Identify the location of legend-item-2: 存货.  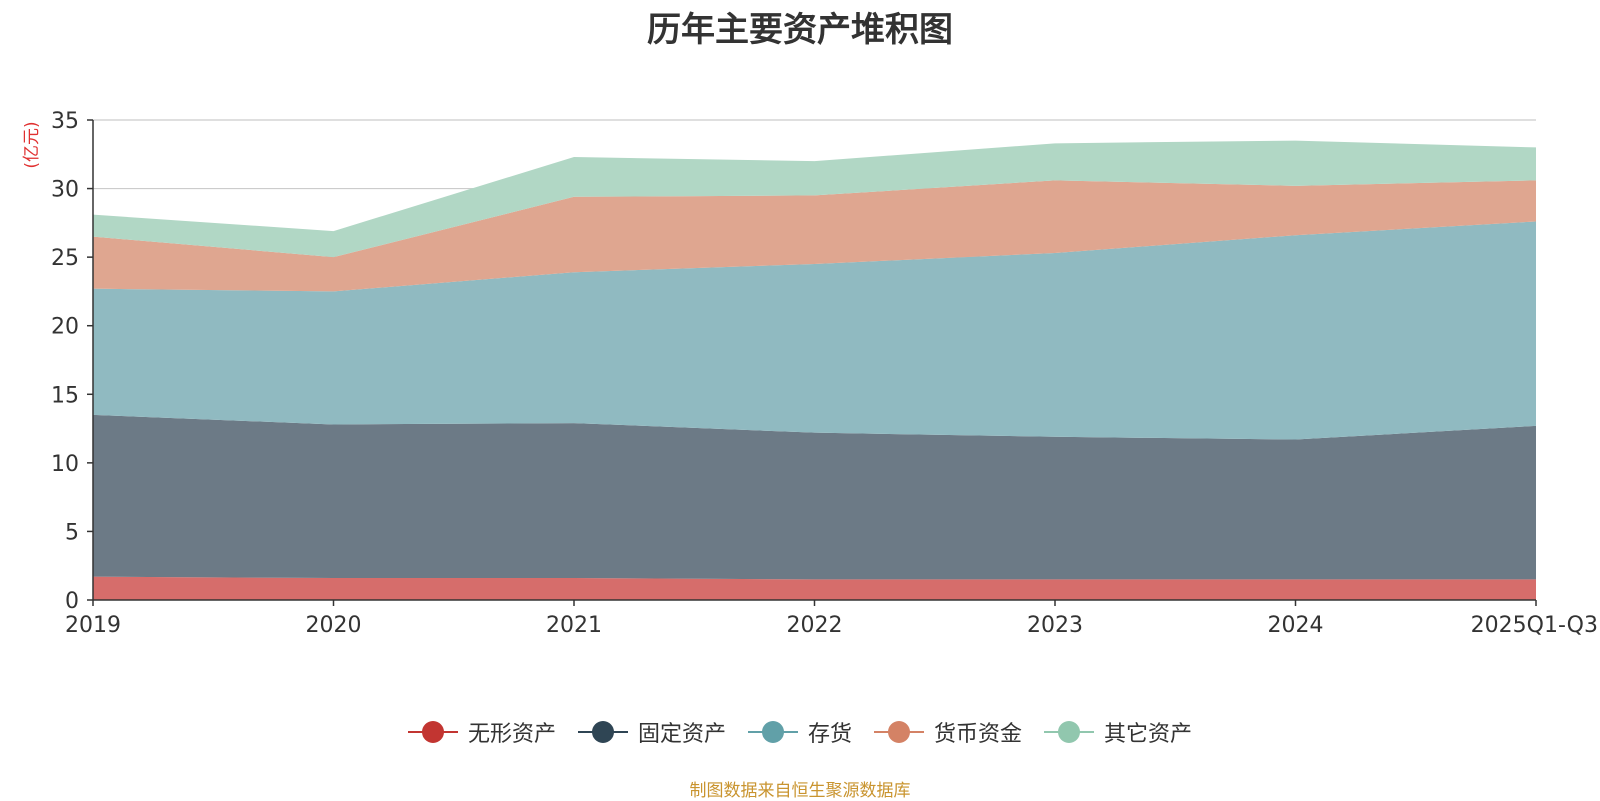
(799, 732).